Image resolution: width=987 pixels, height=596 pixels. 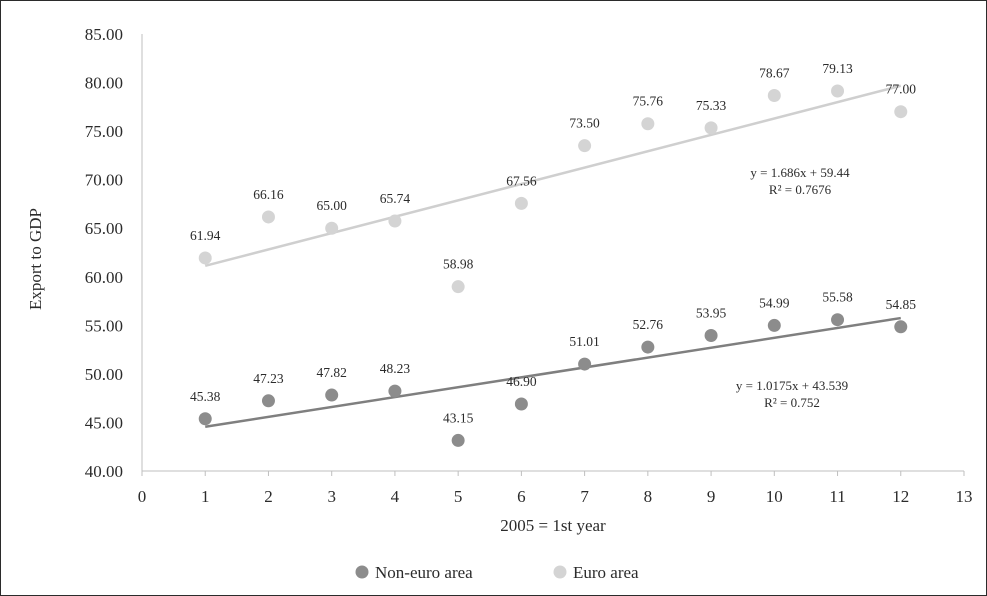 What do you see at coordinates (205, 235) in the screenshot?
I see `data-label-euro-area: 61.94` at bounding box center [205, 235].